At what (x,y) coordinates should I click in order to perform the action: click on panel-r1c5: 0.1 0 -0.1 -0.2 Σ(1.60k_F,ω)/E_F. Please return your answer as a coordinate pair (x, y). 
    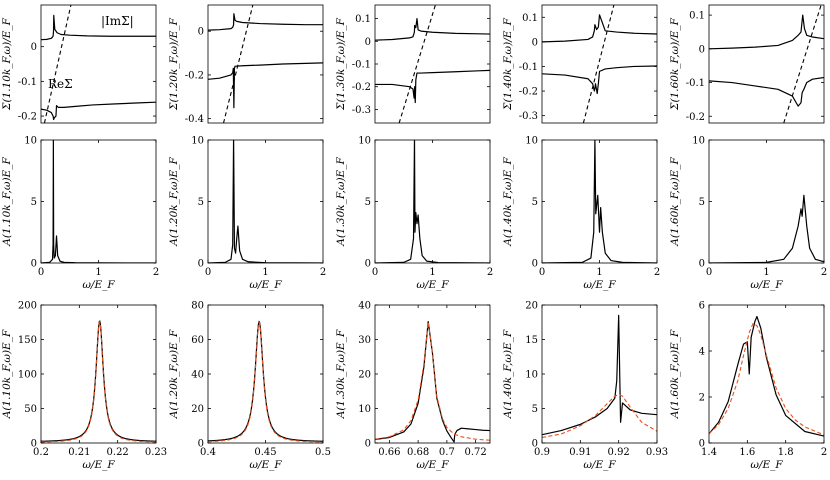
    Looking at the image, I should click on (747, 64).